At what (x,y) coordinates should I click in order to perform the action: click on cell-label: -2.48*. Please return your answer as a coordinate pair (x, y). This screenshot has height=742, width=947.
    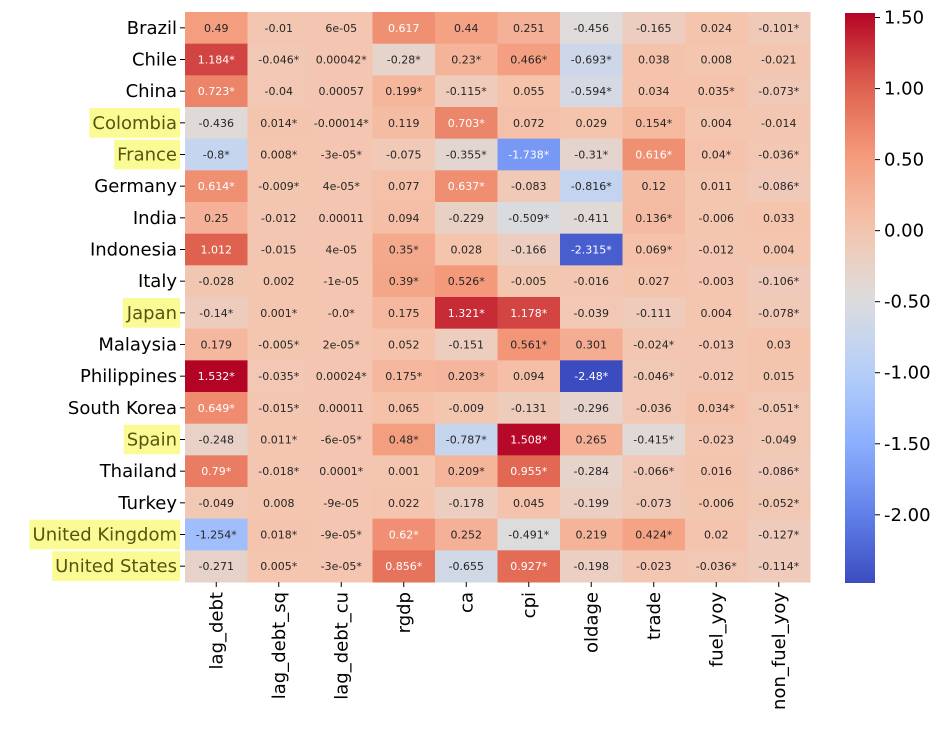
    Looking at the image, I should click on (591, 376).